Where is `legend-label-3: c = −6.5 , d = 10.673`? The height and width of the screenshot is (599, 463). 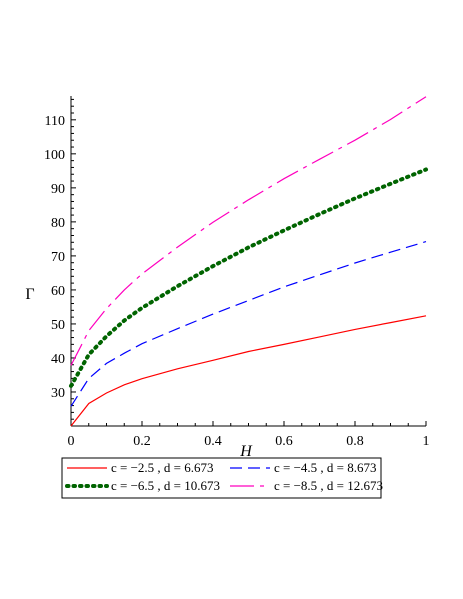 legend-label-3: c = −6.5 , d = 10.673 is located at coordinates (165, 485).